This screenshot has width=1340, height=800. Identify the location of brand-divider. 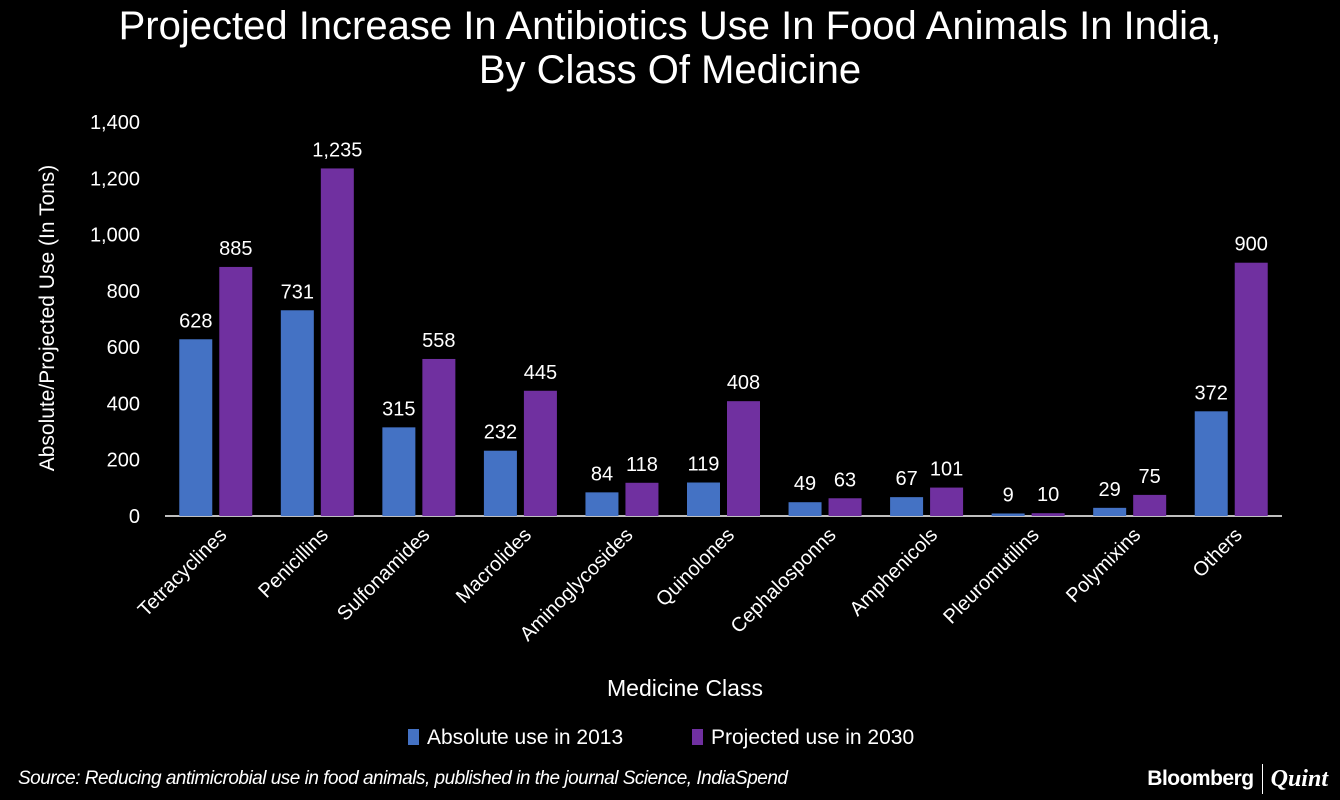
(1262, 779).